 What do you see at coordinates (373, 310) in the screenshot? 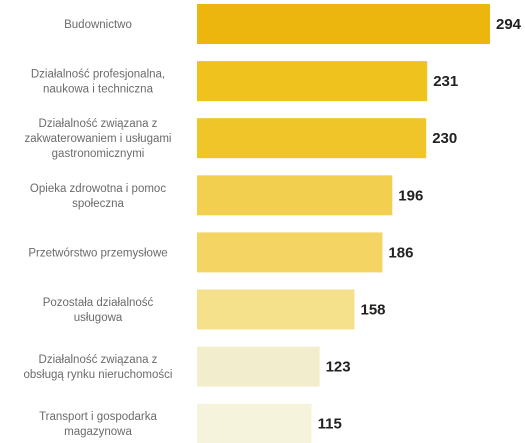
I see `value-label-6: 158` at bounding box center [373, 310].